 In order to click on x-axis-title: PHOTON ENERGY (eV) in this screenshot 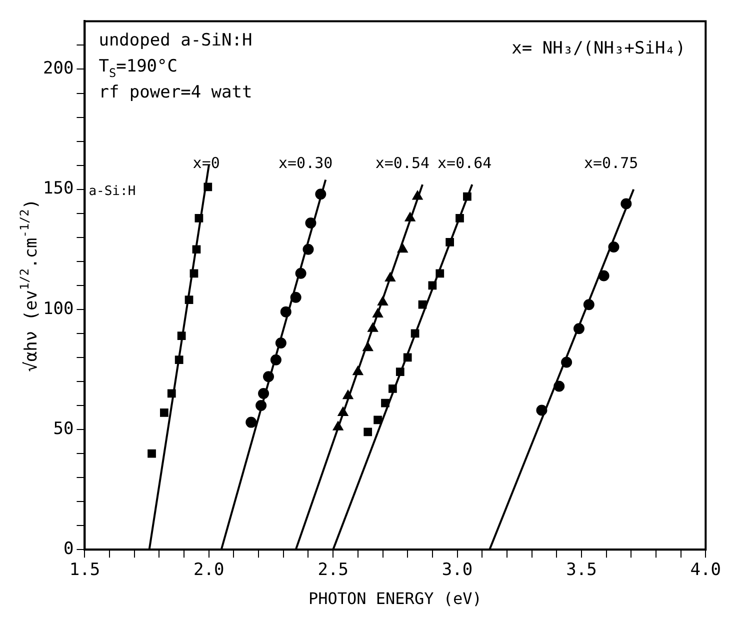, I will do `click(395, 598)`.